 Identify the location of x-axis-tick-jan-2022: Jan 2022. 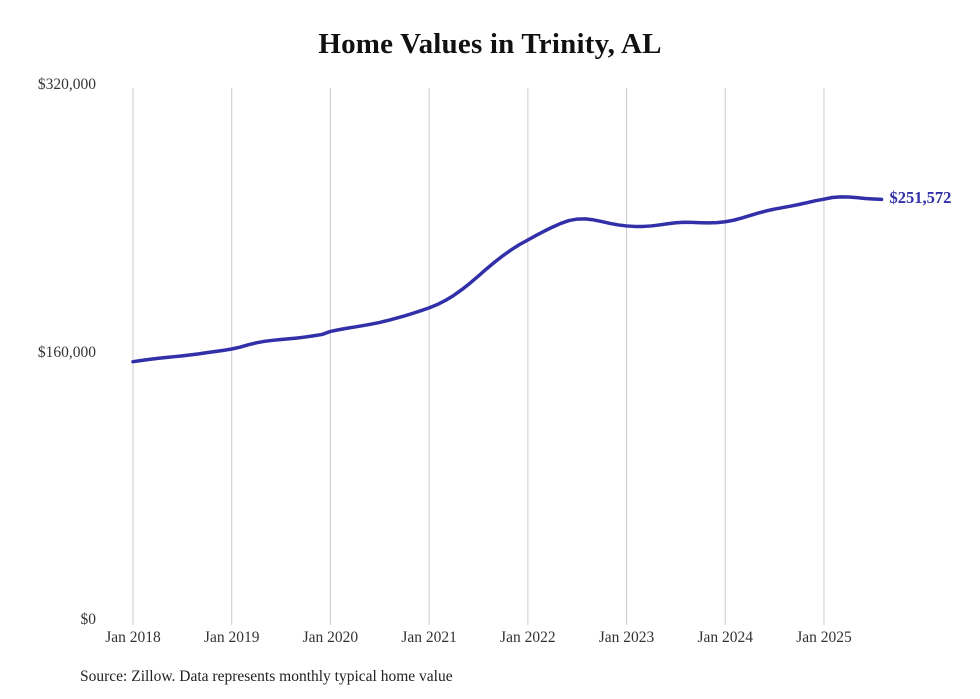
(528, 637).